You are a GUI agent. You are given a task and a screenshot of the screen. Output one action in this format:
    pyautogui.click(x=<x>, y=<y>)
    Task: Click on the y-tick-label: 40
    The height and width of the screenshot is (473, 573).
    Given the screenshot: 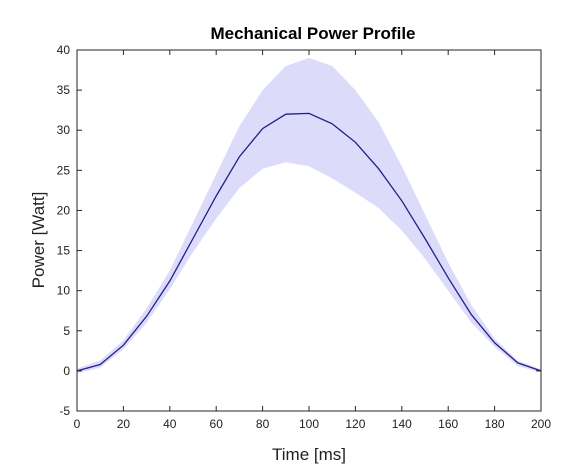 What is the action you would take?
    pyautogui.click(x=64, y=50)
    